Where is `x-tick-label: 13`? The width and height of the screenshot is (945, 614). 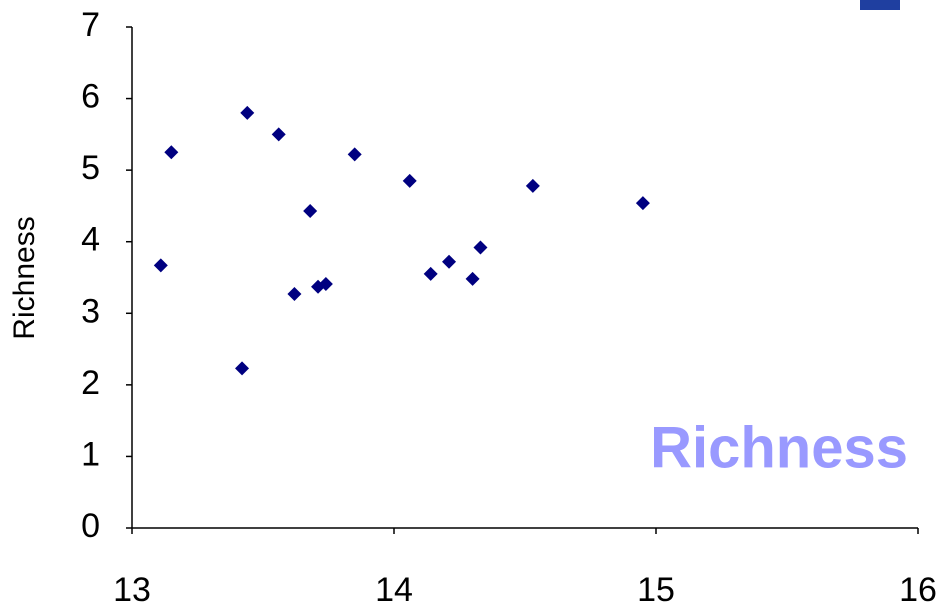 x-tick-label: 13 is located at coordinates (132, 590).